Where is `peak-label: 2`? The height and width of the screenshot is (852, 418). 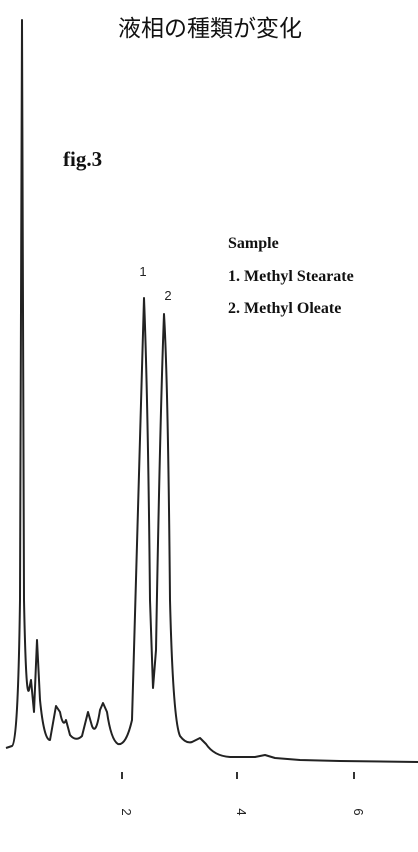
peak-label: 2 is located at coordinates (167, 295).